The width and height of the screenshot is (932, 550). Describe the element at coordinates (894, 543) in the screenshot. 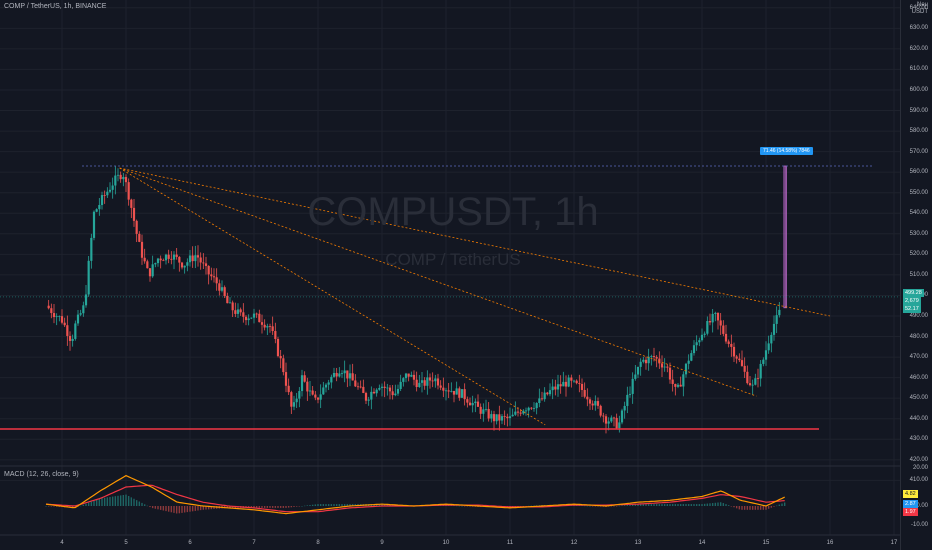

I see `time-axis-label: 17` at that location.